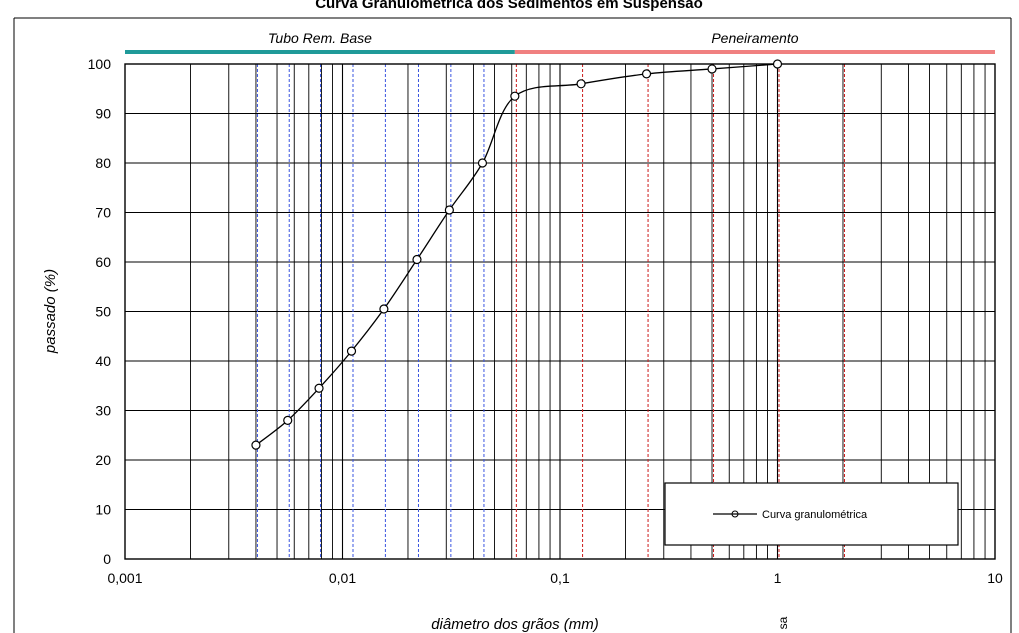 Image resolution: width=1019 pixels, height=633 pixels. What do you see at coordinates (754, 38) in the screenshot?
I see `range-label: Peneiramento` at bounding box center [754, 38].